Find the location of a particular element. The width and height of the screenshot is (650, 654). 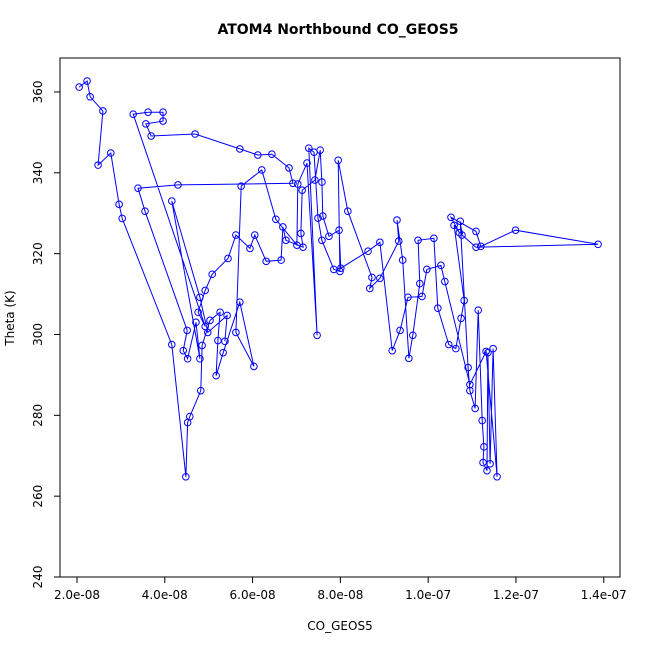

x-tick-label: 8.0e-08 is located at coordinates (340, 595).